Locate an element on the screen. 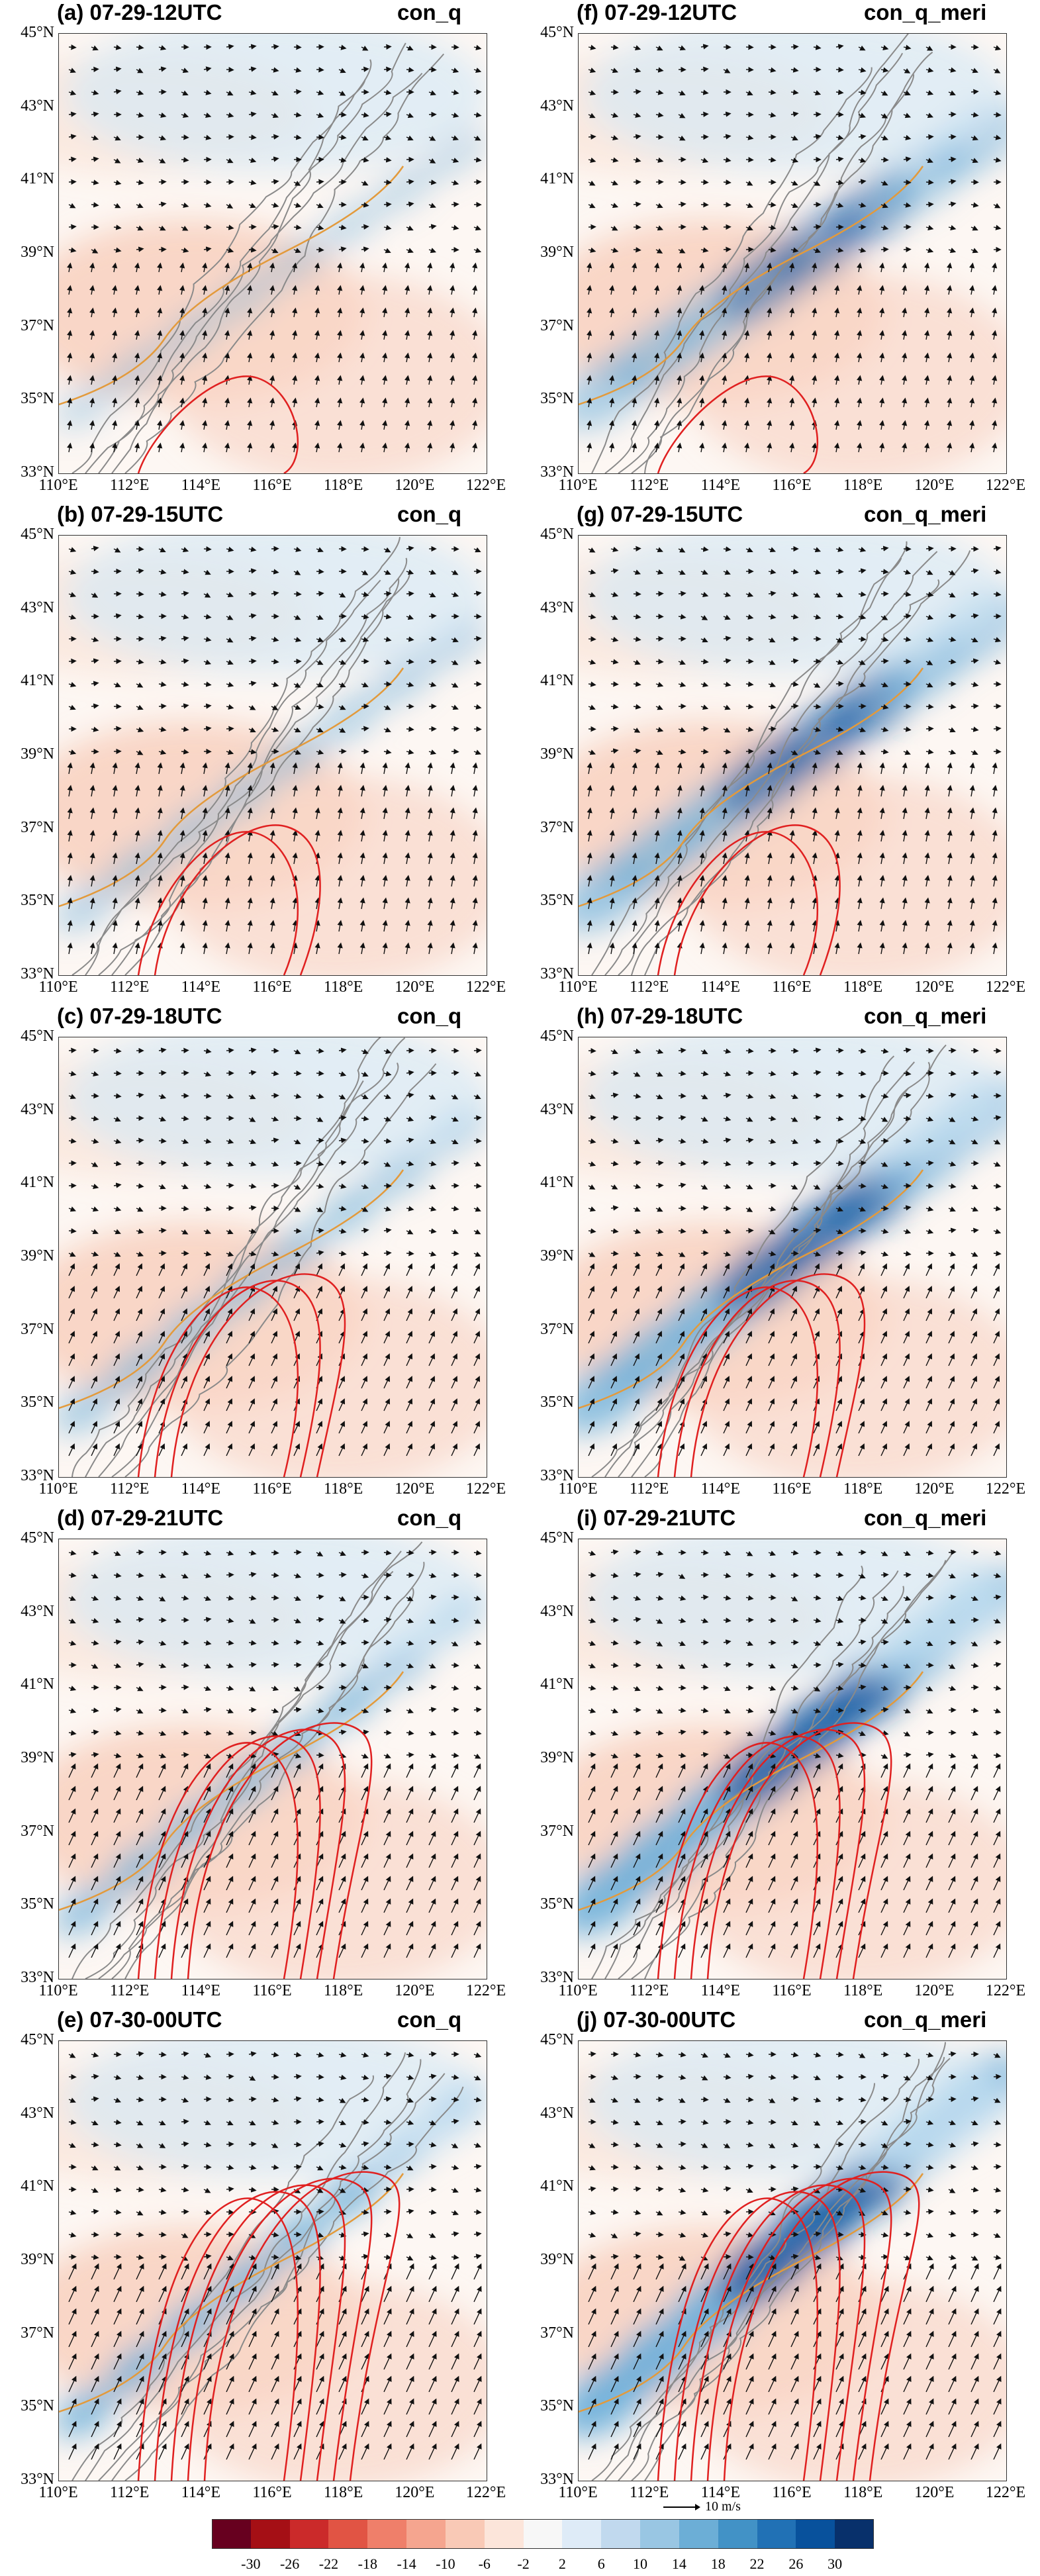 This screenshot has width=1040, height=2576. latitude-label: 43°N is located at coordinates (37, 106).